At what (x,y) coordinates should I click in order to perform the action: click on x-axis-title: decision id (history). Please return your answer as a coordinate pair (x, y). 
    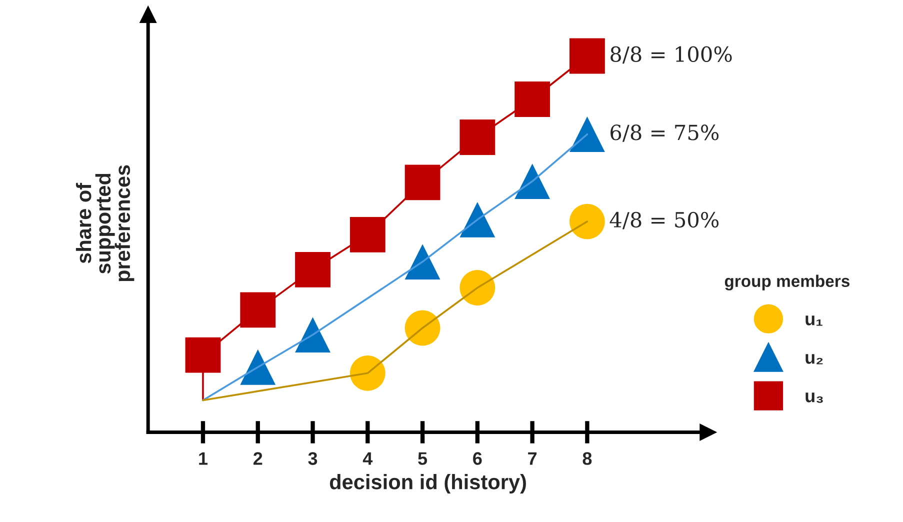
    Looking at the image, I should click on (428, 484).